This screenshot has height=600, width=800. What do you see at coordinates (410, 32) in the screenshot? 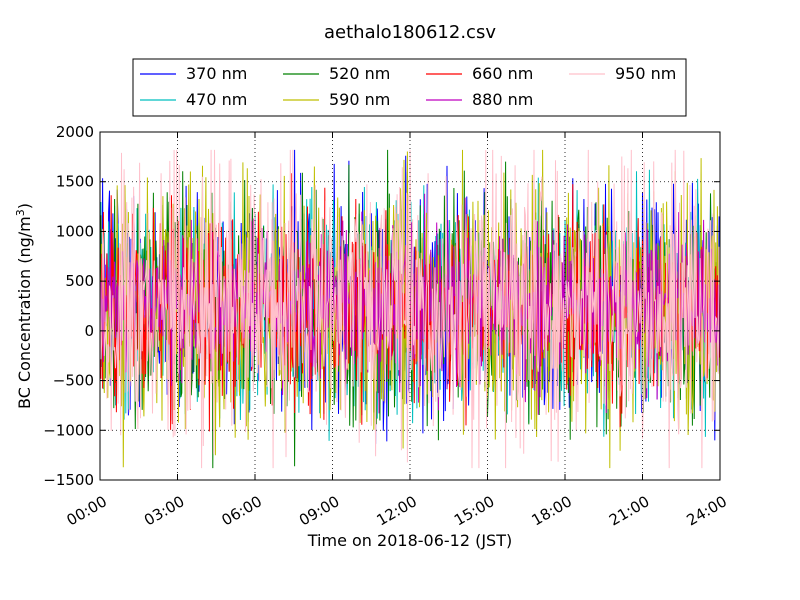
I see `chart-title: aethalo180612.csv` at bounding box center [410, 32].